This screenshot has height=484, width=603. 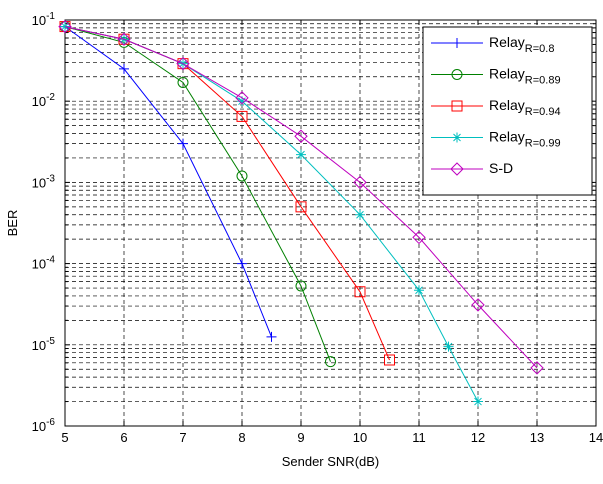 What do you see at coordinates (472, 168) in the screenshot?
I see `legend-item: S-D` at bounding box center [472, 168].